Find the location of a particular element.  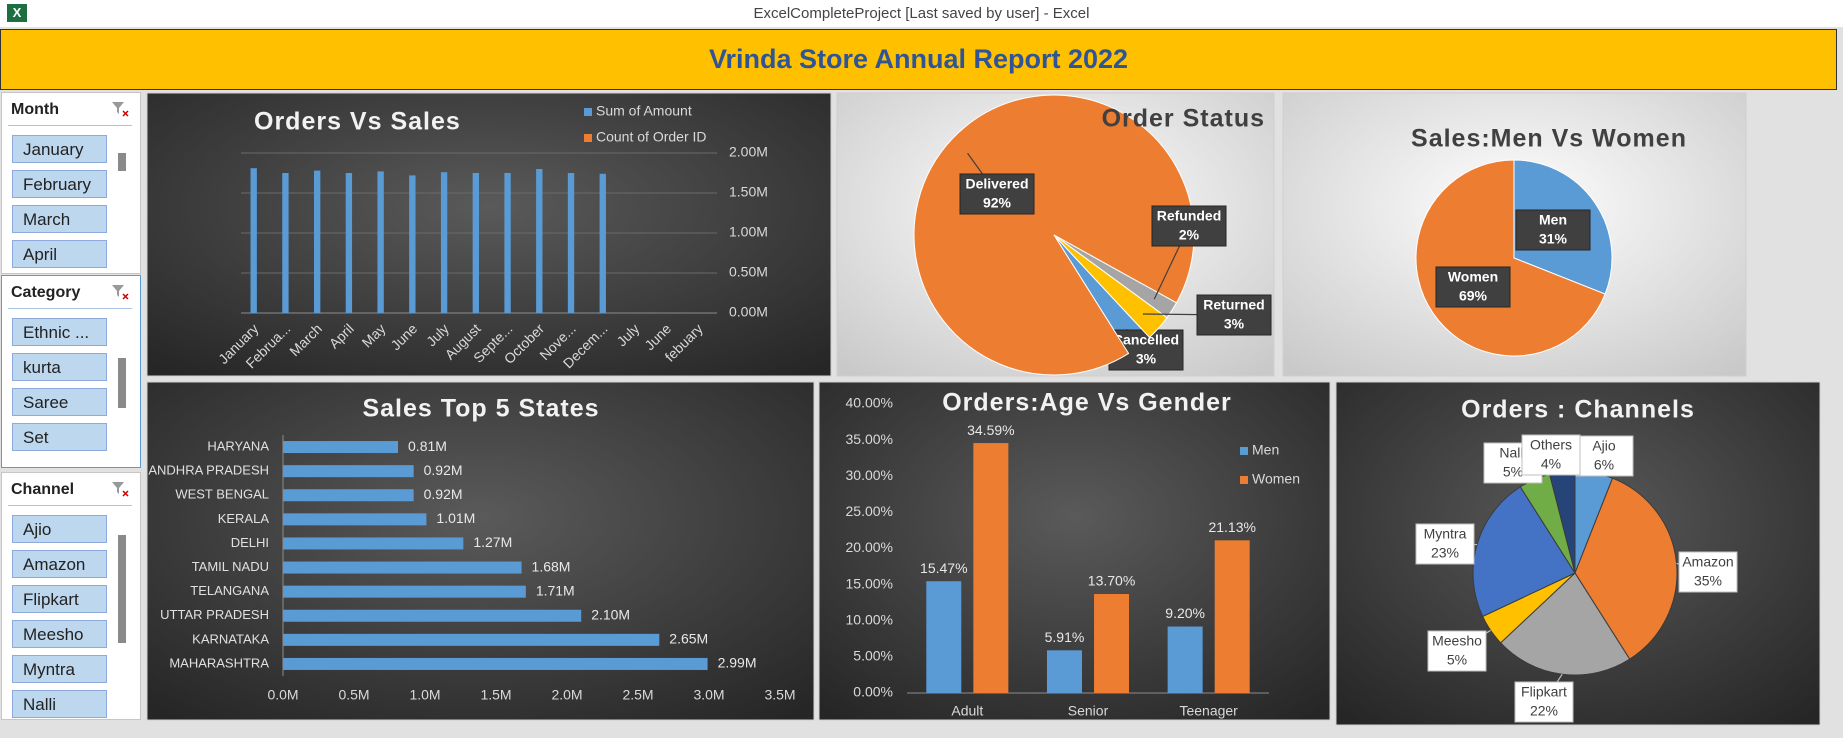

data-label-value: 6% is located at coordinates (1604, 465).